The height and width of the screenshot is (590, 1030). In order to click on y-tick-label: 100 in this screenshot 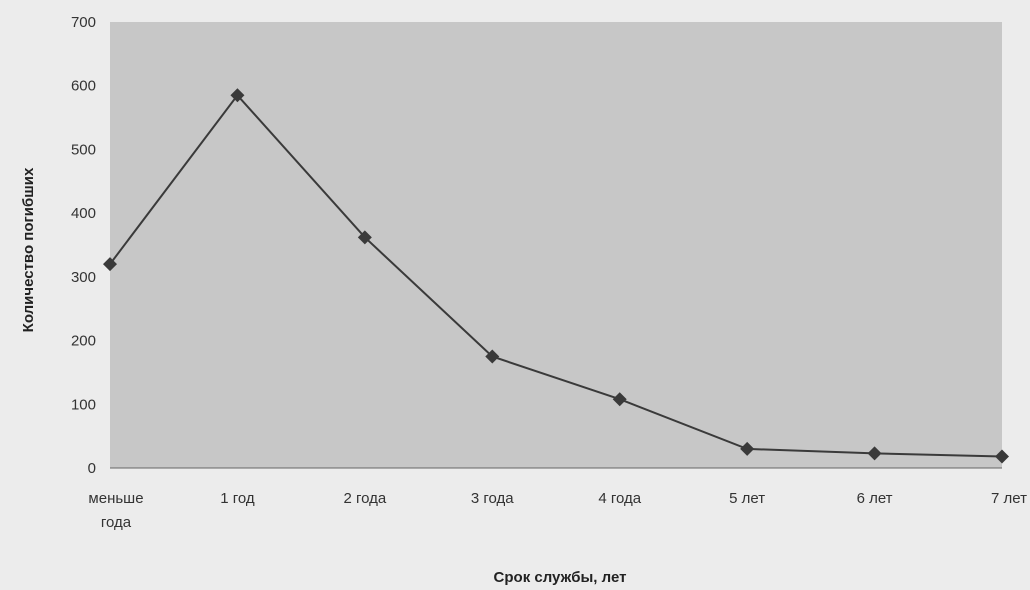, I will do `click(83, 404)`.